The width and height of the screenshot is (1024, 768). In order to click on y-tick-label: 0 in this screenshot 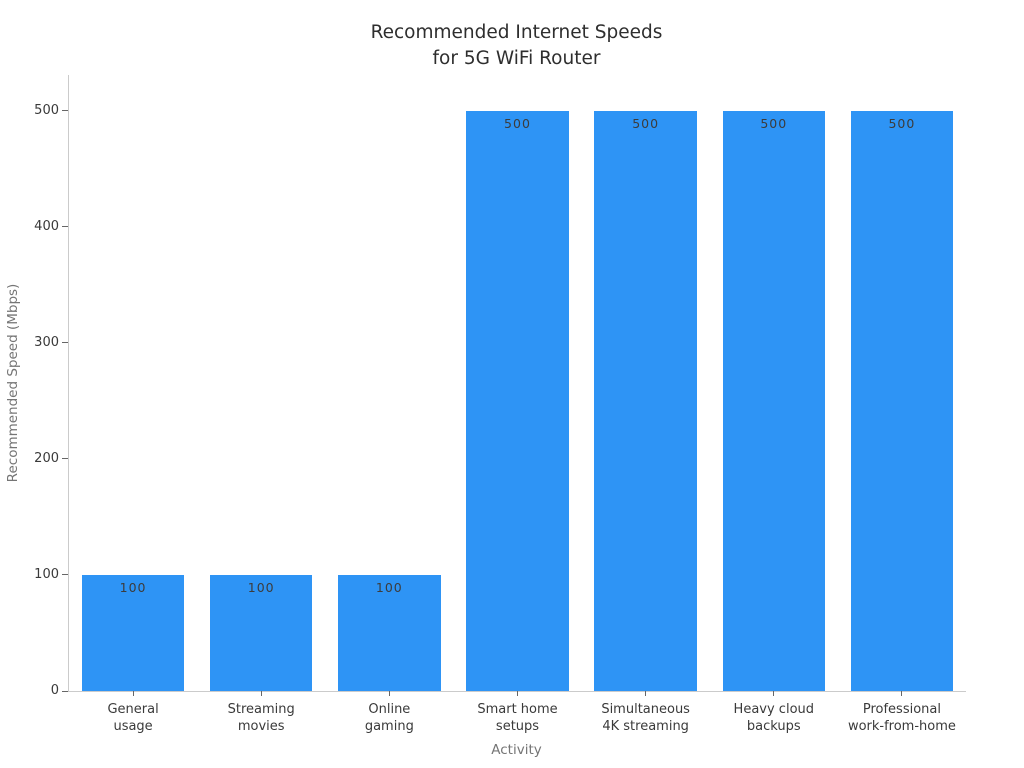, I will do `click(54, 690)`.